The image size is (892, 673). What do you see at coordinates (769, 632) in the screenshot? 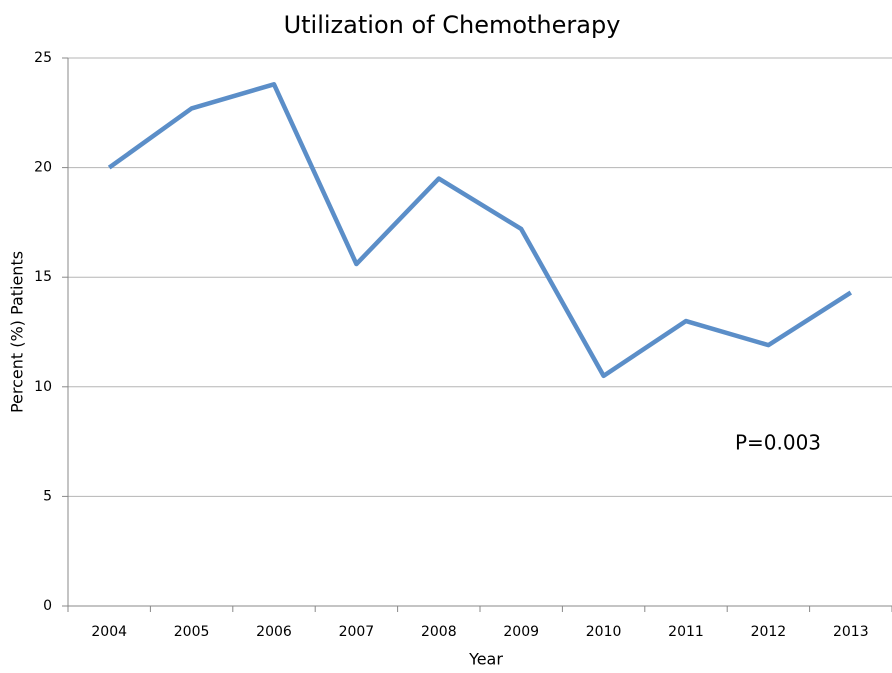
I see `x-tick-label: 2012` at bounding box center [769, 632].